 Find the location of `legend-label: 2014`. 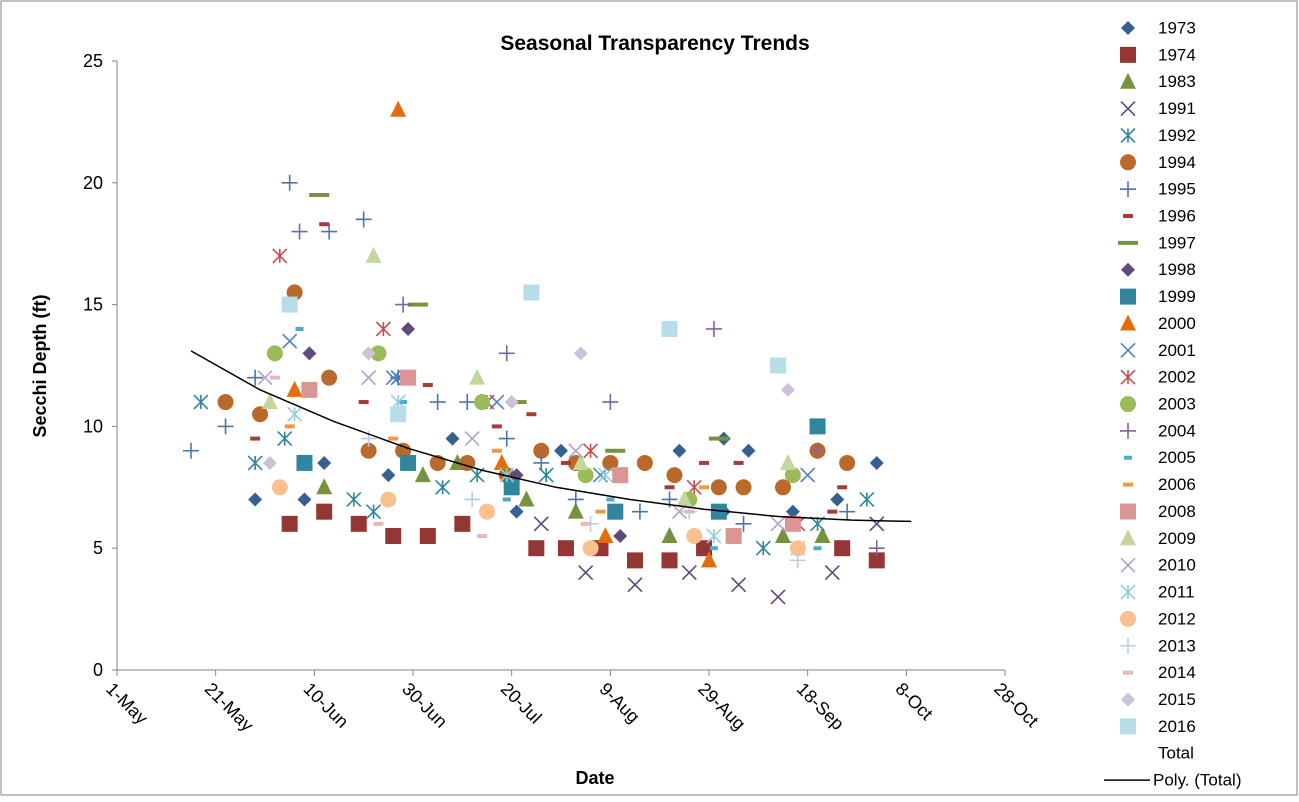

legend-label: 2014 is located at coordinates (1177, 672).